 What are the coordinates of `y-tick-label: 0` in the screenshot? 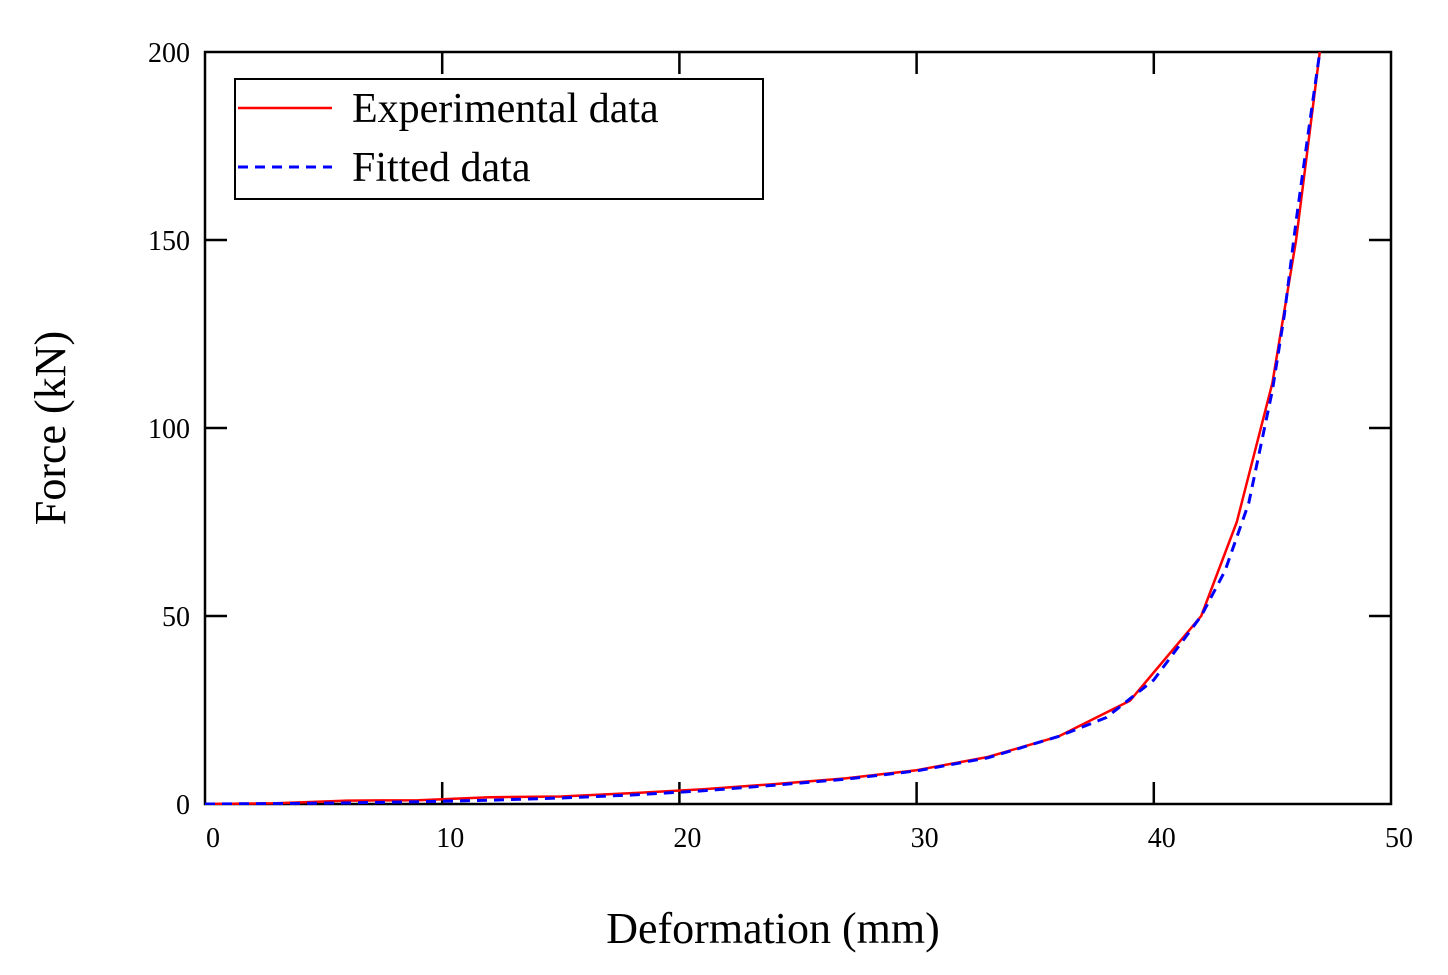 It's located at (183, 805).